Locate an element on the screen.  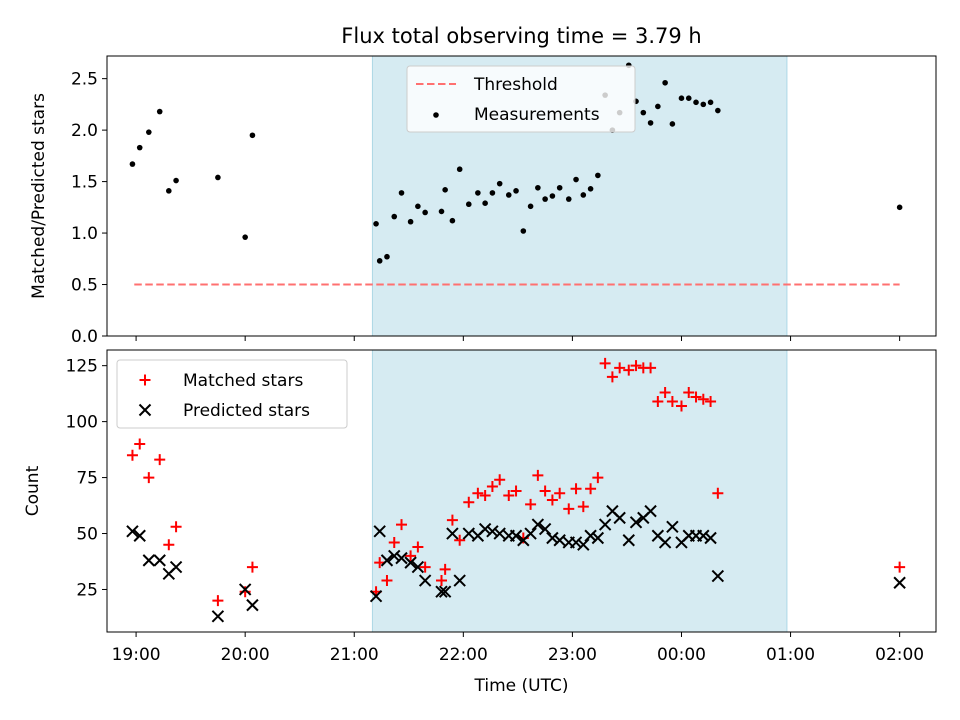
predicted-stars-points is located at coordinates (516, 563).